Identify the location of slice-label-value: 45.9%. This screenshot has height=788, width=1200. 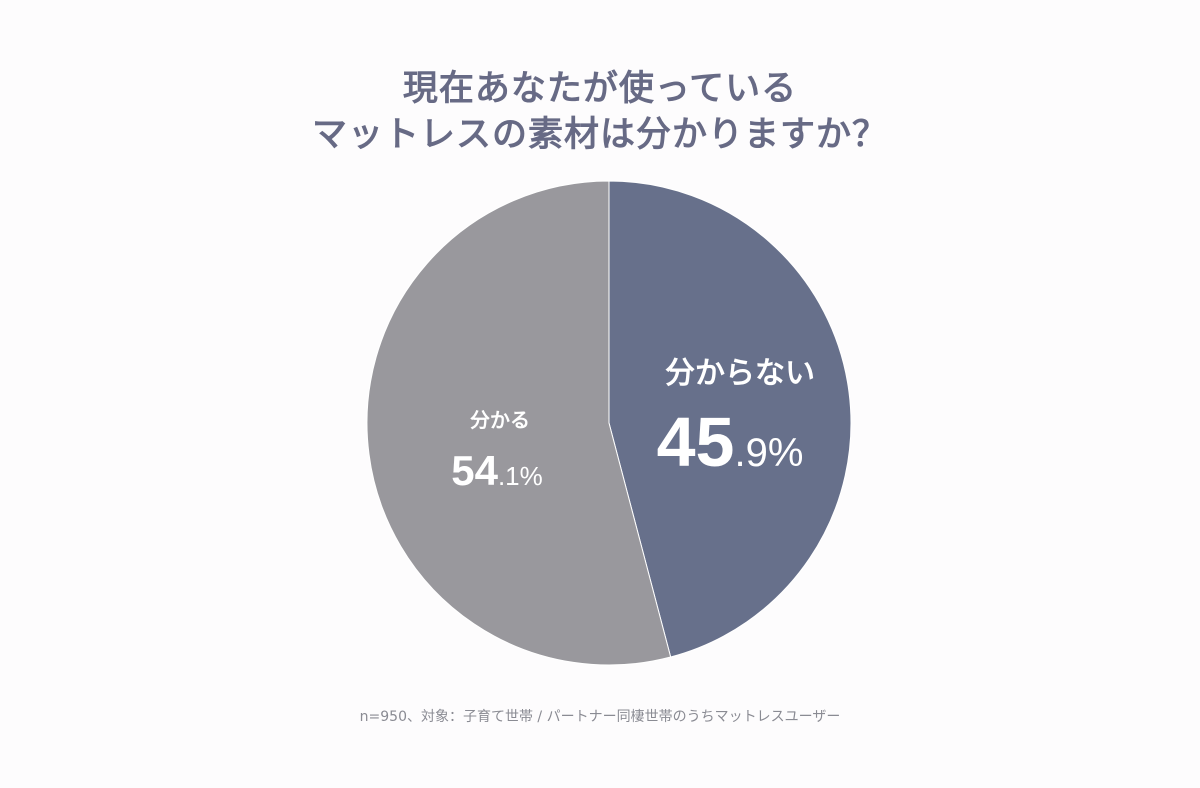
(730, 442).